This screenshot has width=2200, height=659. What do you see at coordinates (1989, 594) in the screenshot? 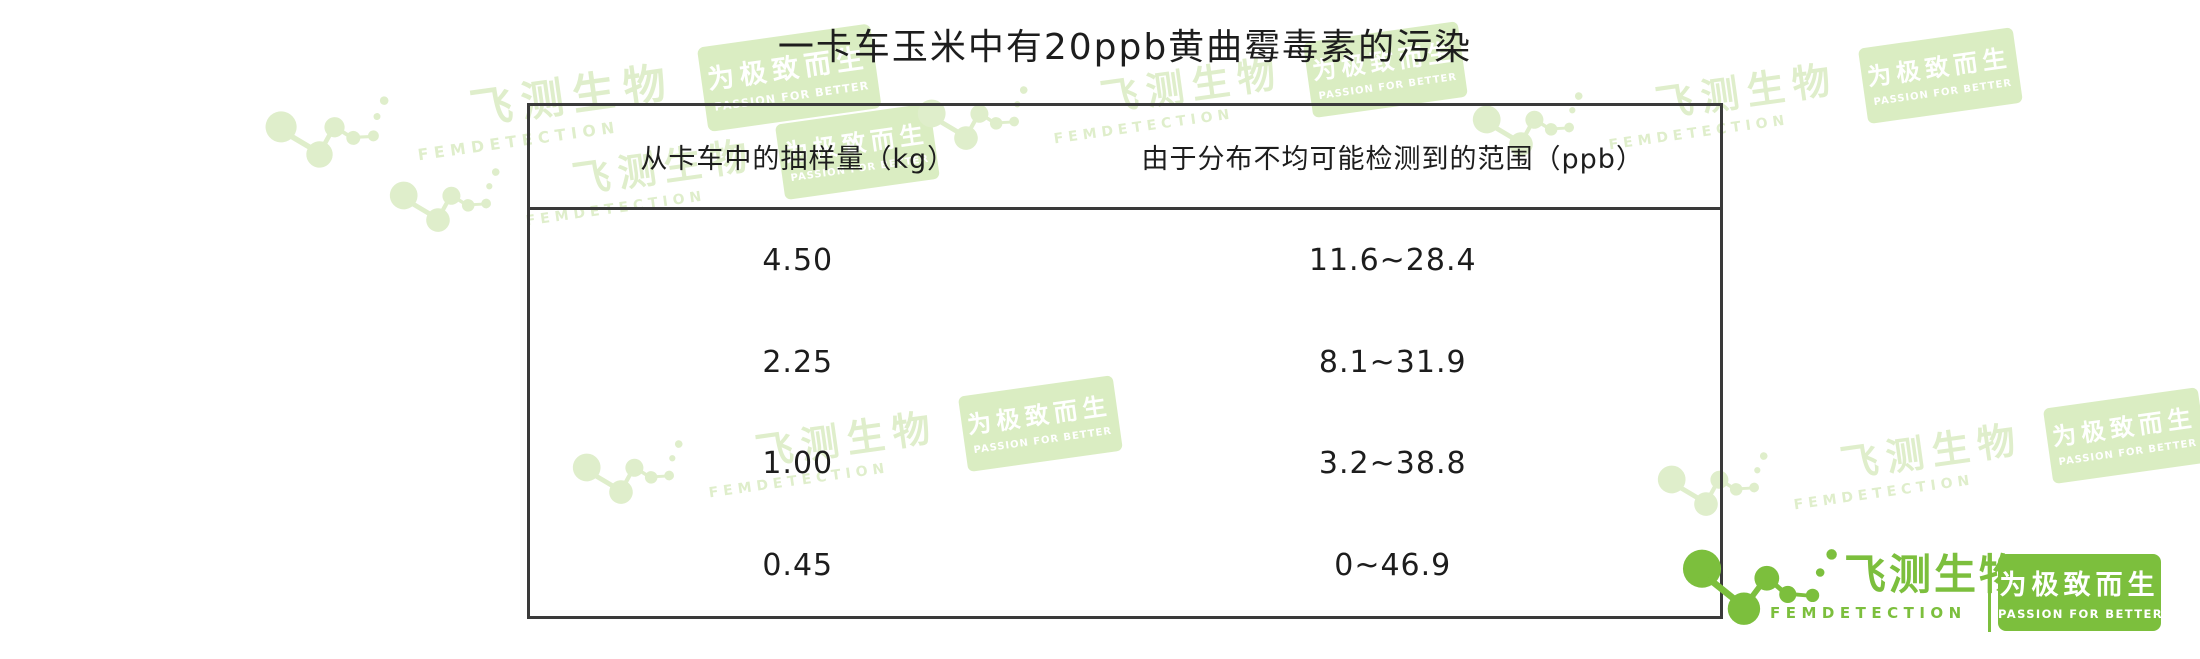
I see `logo-divider` at bounding box center [1989, 594].